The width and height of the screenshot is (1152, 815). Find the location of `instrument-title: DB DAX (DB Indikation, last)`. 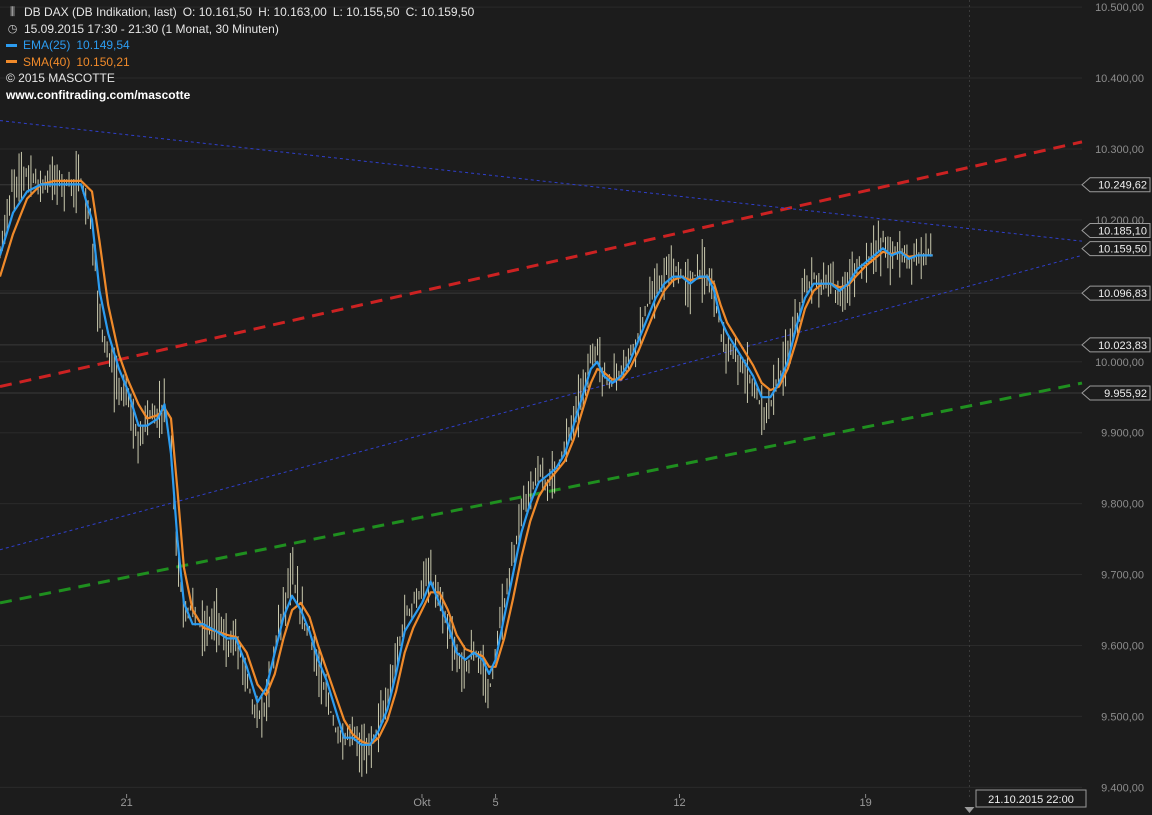

instrument-title: DB DAX (DB Indikation, last) is located at coordinates (100, 12).